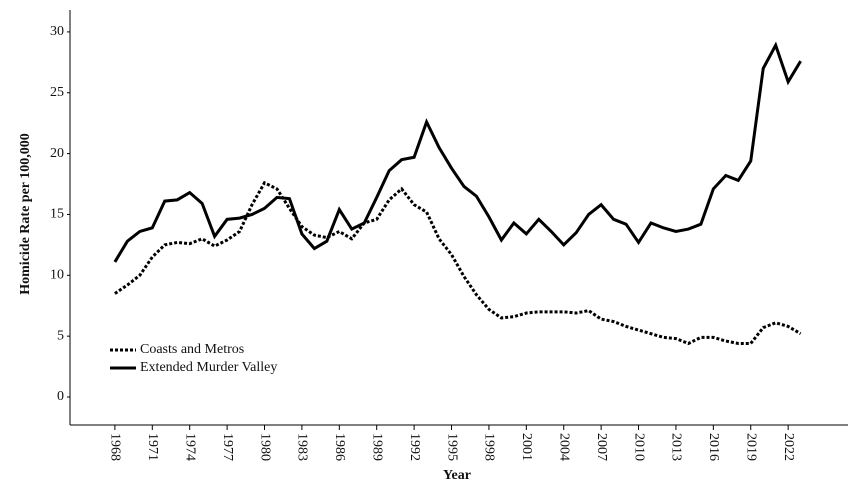 Image resolution: width=853 pixels, height=503 pixels. Describe the element at coordinates (57, 214) in the screenshot. I see `y-tick-label: 15` at that location.